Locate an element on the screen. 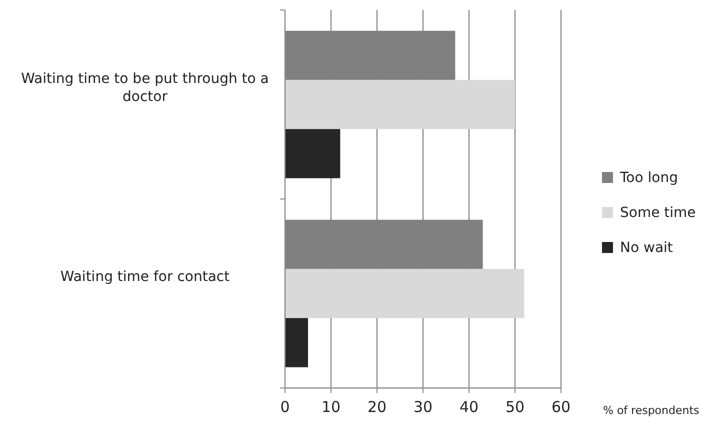  x-tick-label: 10 is located at coordinates (331, 407).